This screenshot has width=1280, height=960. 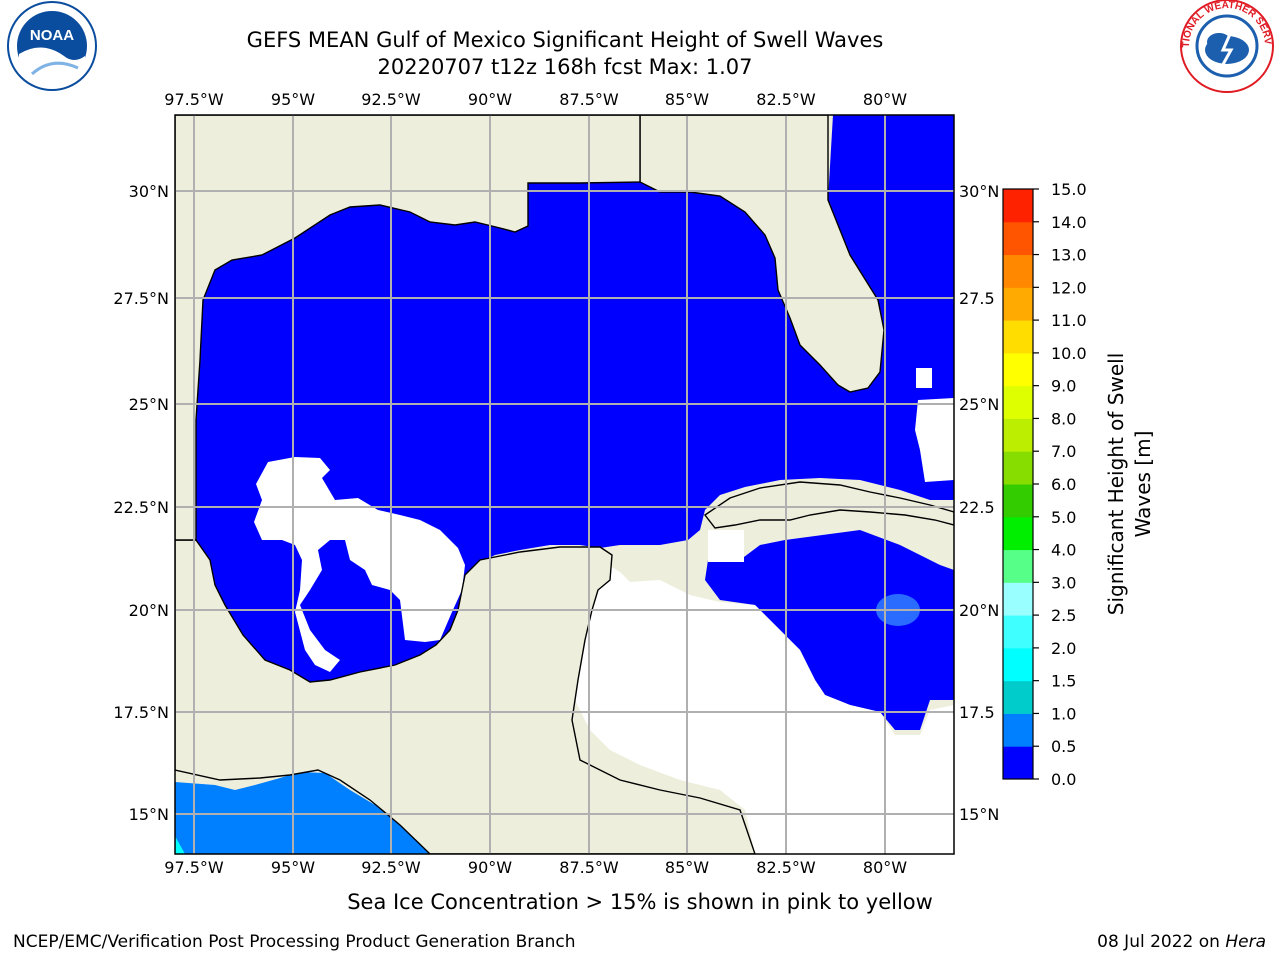 I want to click on nws-logo: NATIONAL WEATHER SERVICE, so click(x=1227, y=46).